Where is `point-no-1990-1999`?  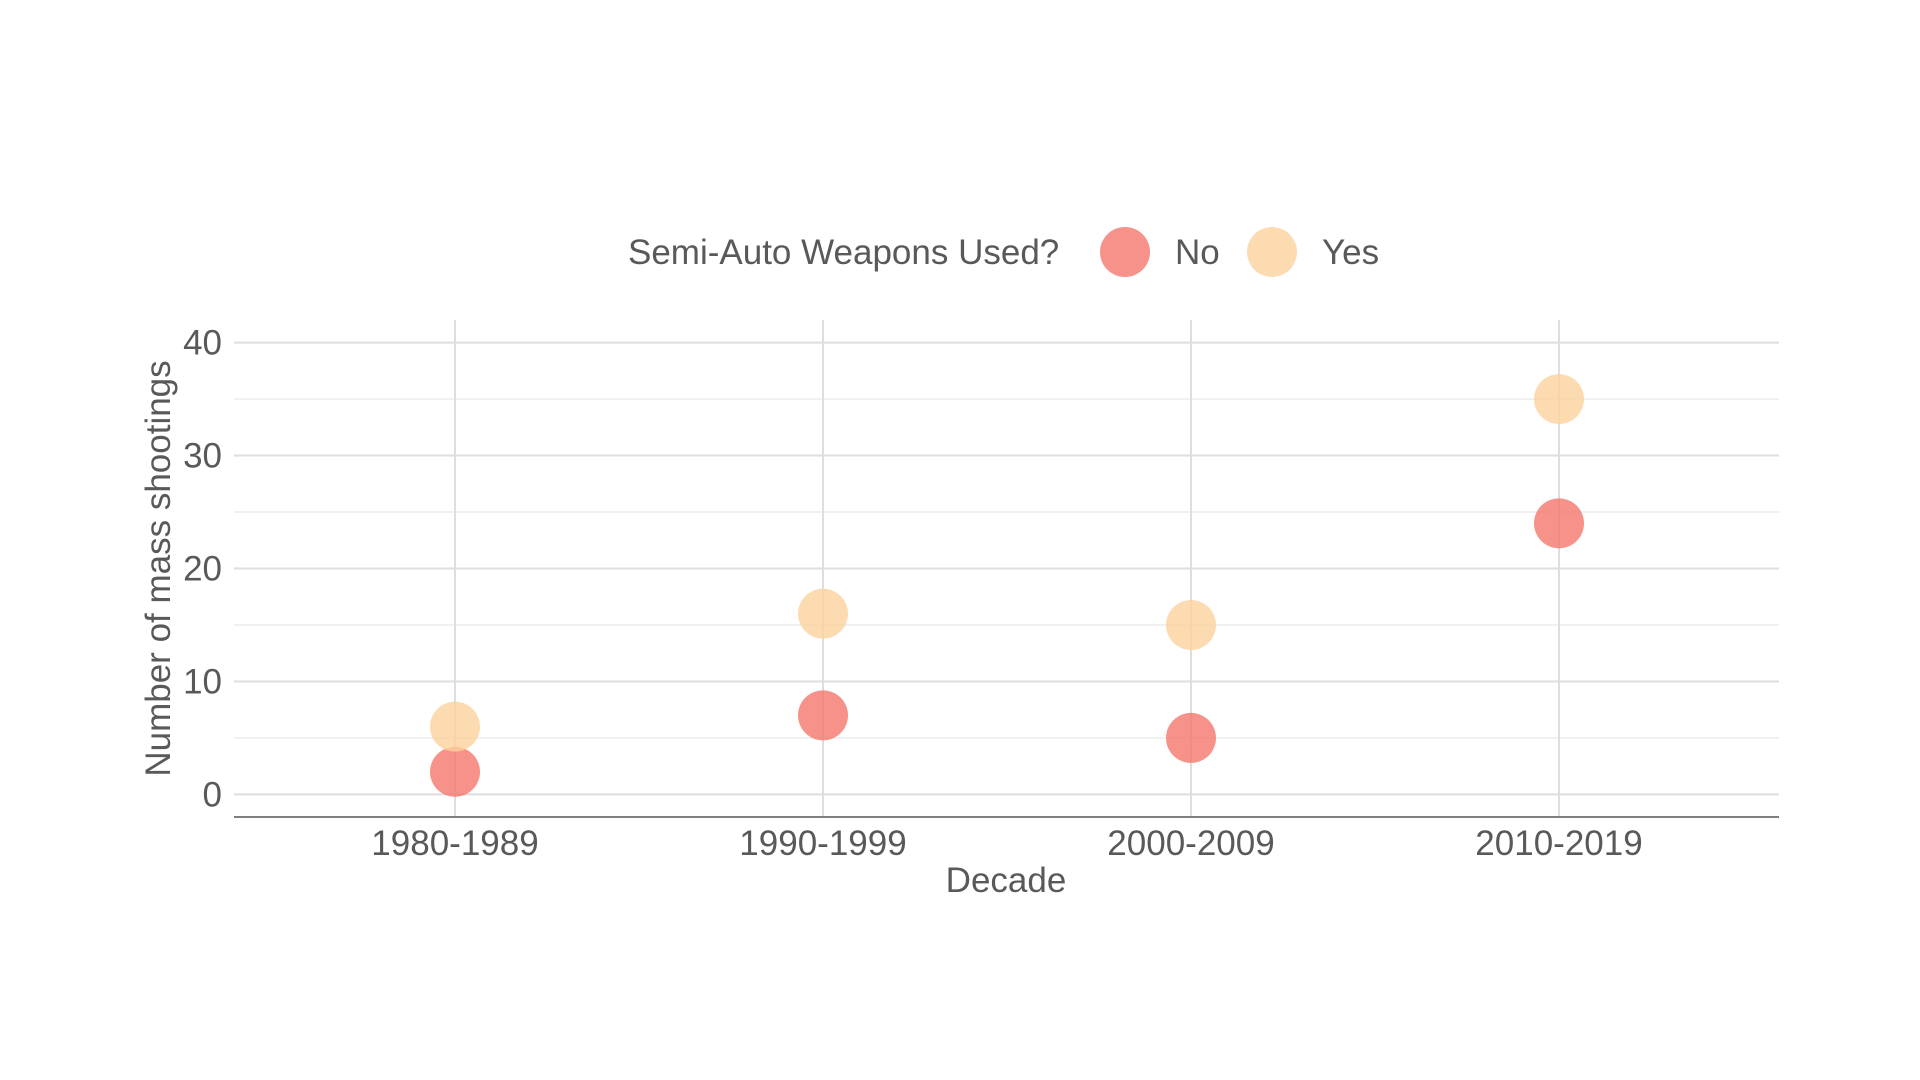 point-no-1990-1999 is located at coordinates (823, 715).